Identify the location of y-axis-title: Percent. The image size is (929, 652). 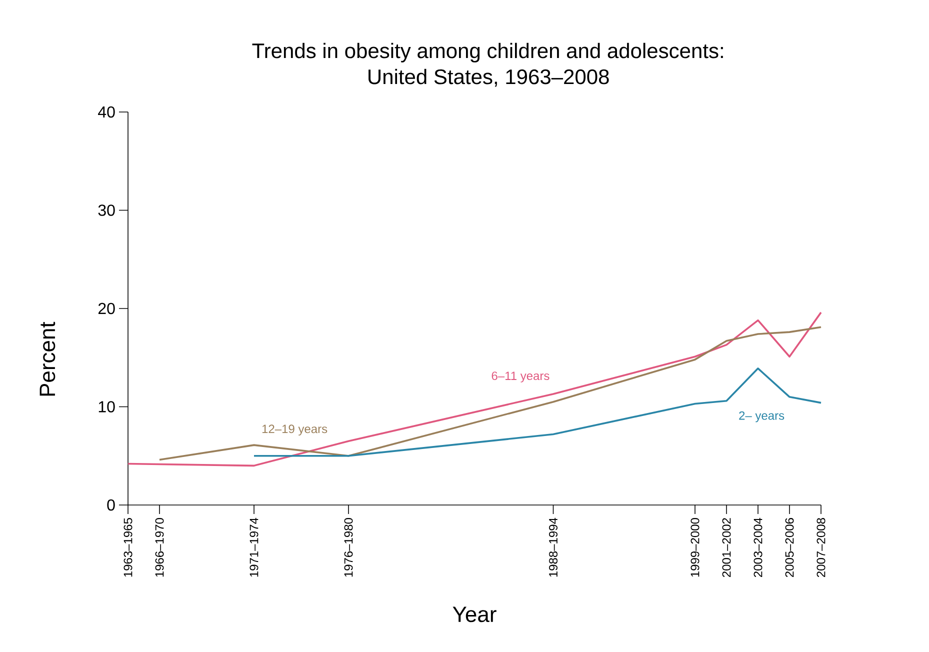
(48, 359).